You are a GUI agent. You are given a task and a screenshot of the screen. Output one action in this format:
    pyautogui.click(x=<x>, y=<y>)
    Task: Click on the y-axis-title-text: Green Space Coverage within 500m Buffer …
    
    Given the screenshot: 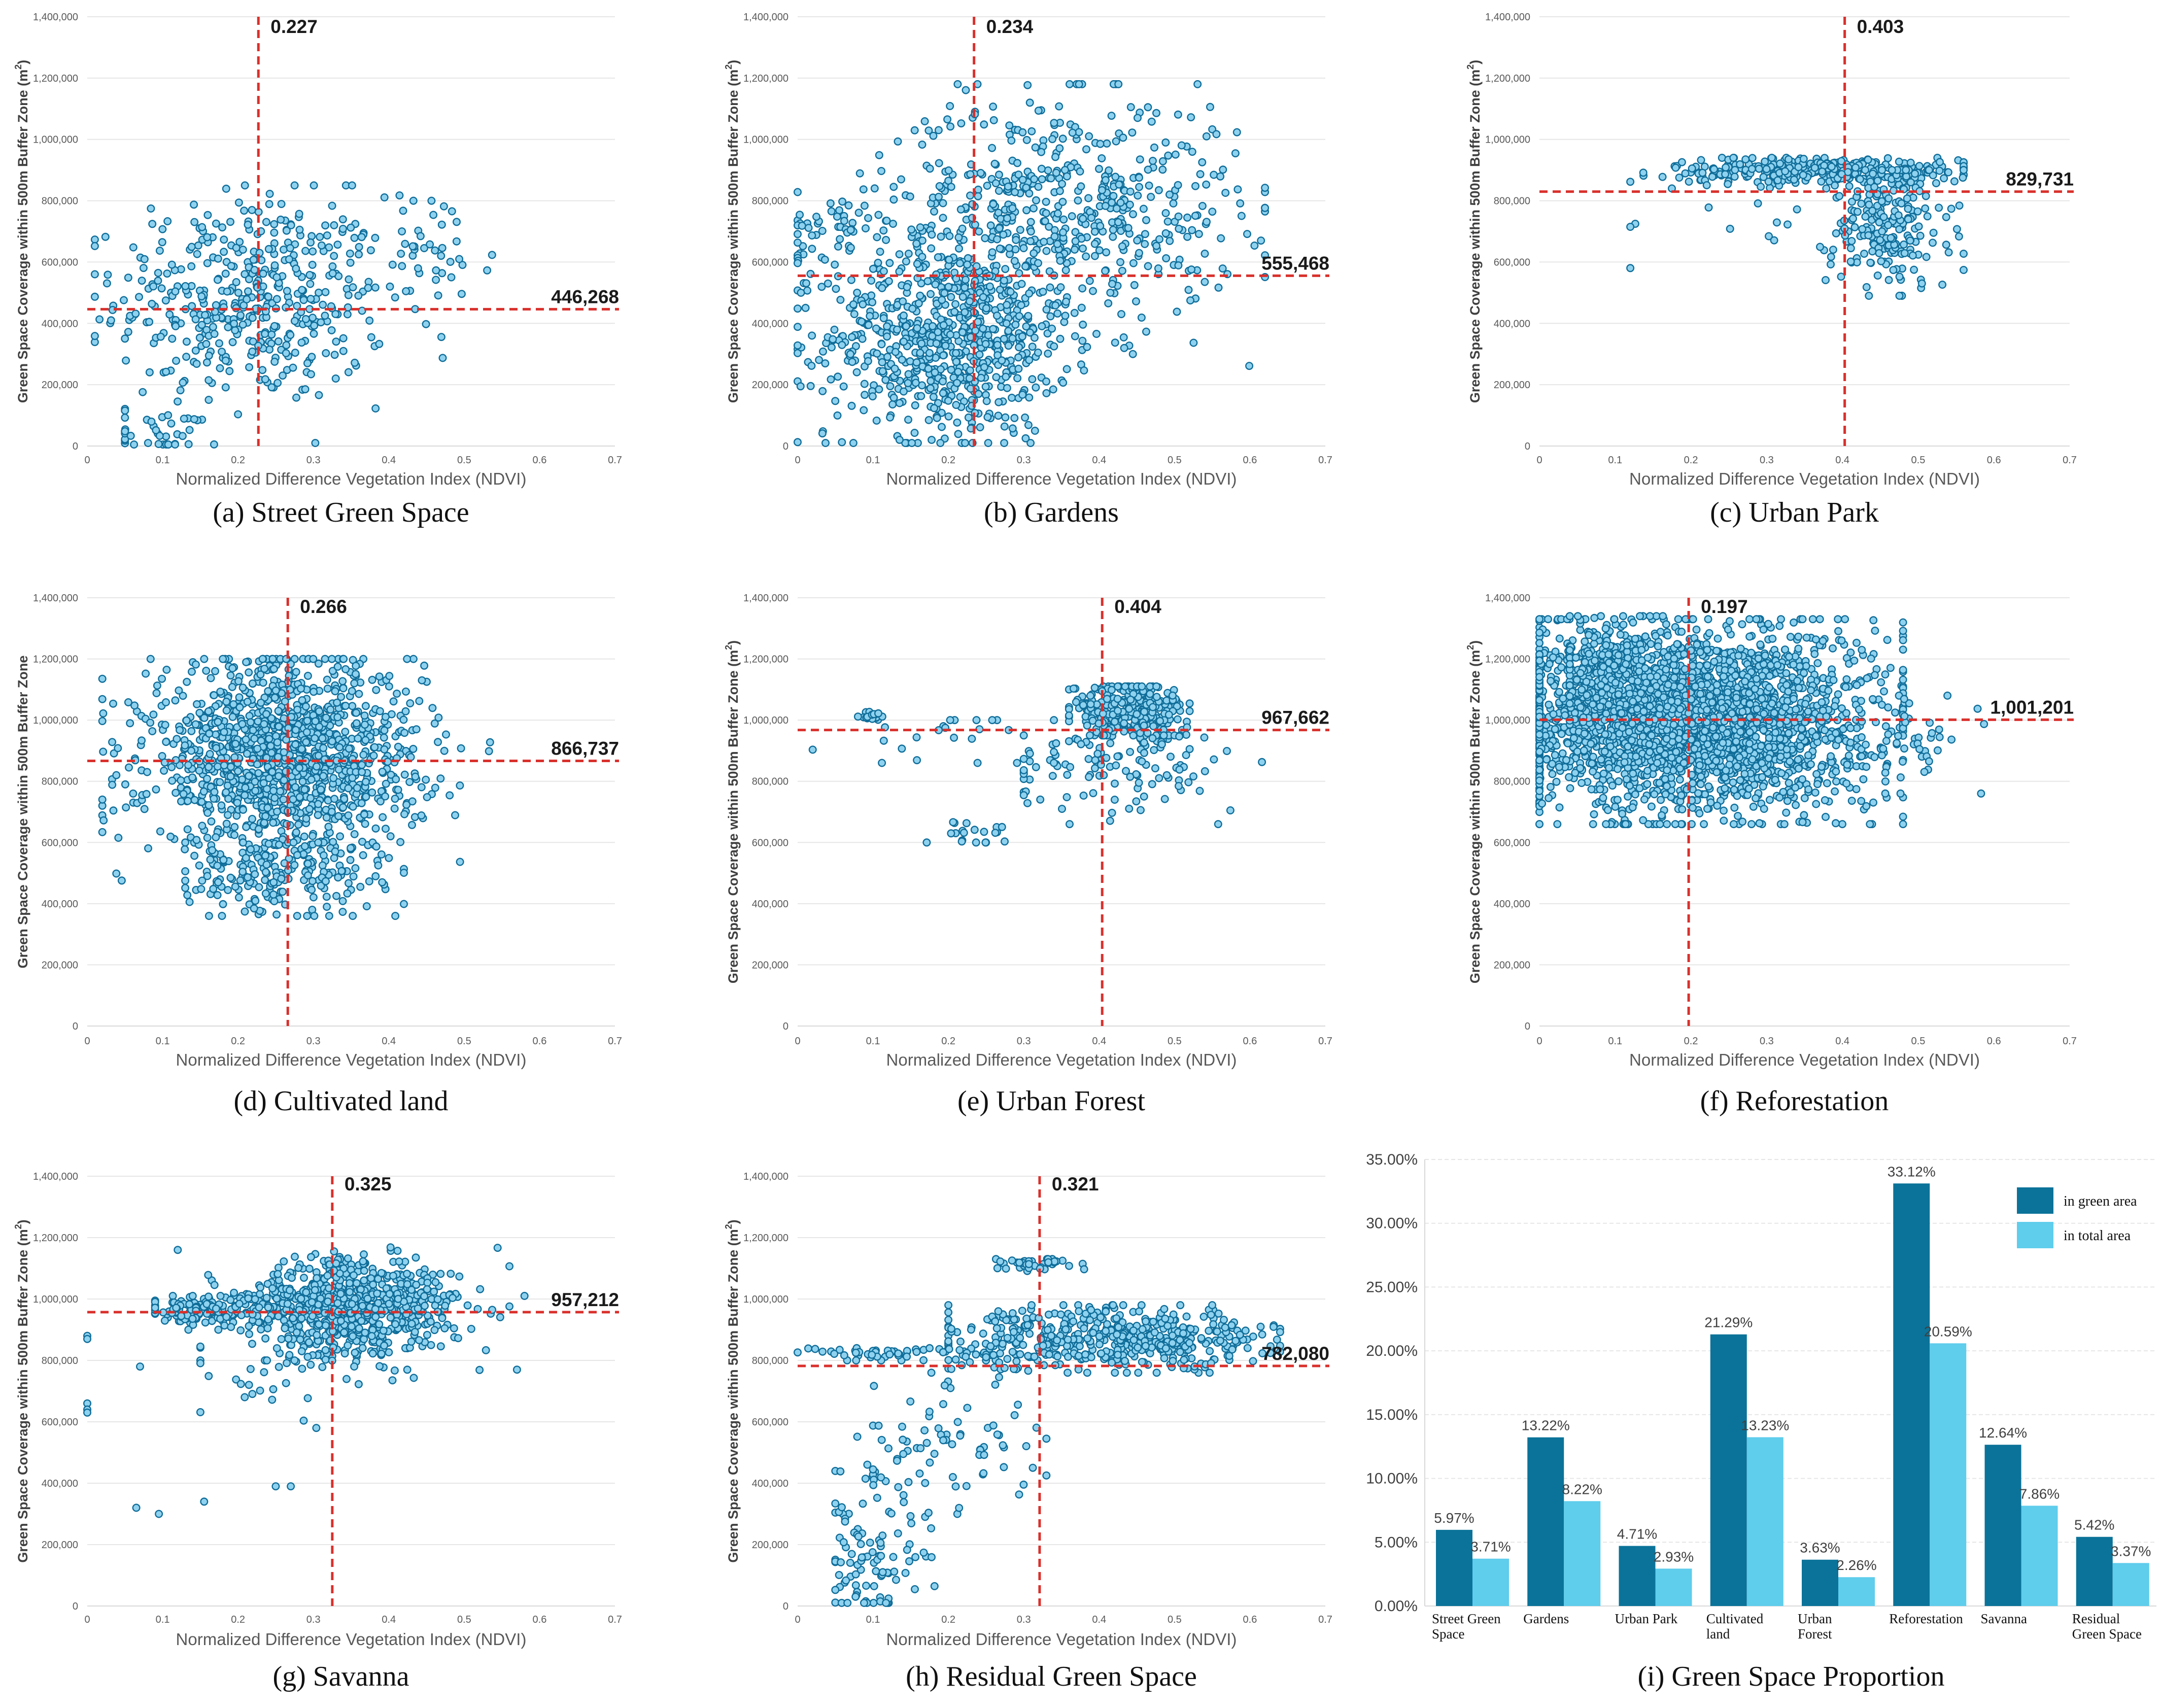 What is the action you would take?
    pyautogui.click(x=733, y=817)
    